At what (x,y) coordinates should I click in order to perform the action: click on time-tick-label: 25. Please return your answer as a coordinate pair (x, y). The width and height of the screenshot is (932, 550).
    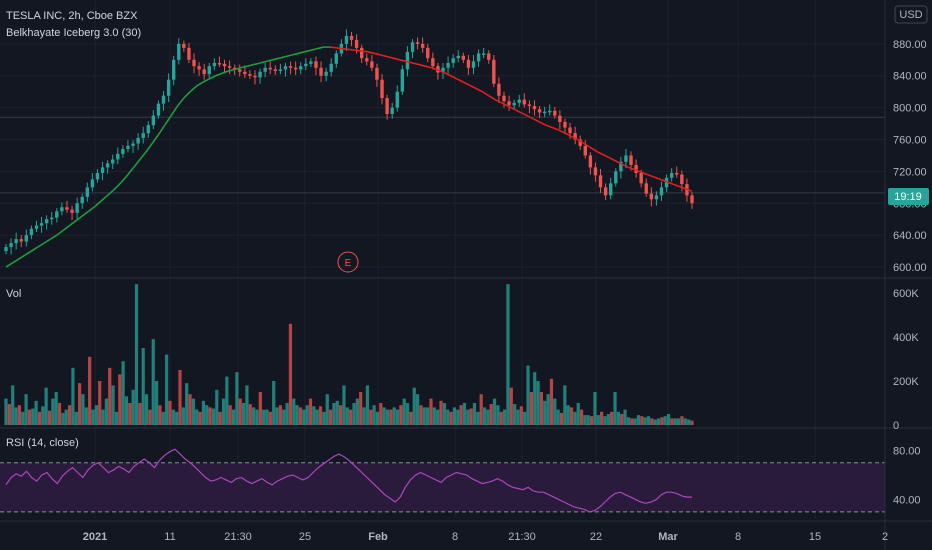
    Looking at the image, I should click on (305, 537).